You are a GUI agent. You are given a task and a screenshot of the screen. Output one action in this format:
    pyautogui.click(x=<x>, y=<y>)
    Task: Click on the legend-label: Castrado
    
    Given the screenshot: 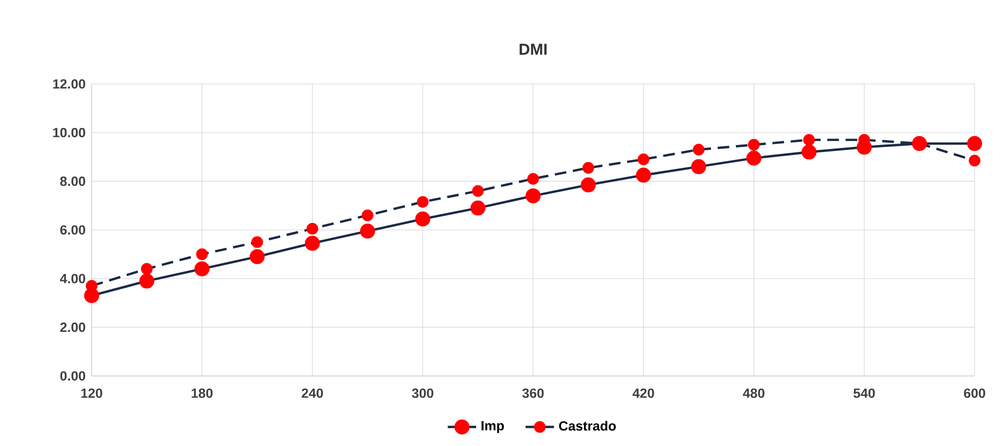 What is the action you would take?
    pyautogui.click(x=587, y=425)
    